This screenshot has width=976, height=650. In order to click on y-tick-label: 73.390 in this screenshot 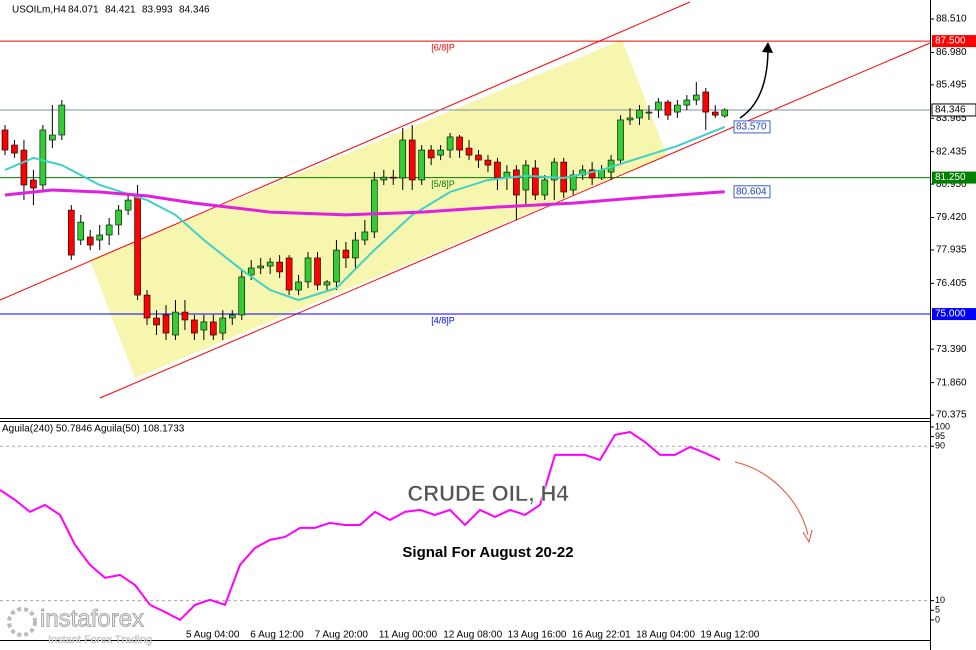, I will do `click(951, 349)`.